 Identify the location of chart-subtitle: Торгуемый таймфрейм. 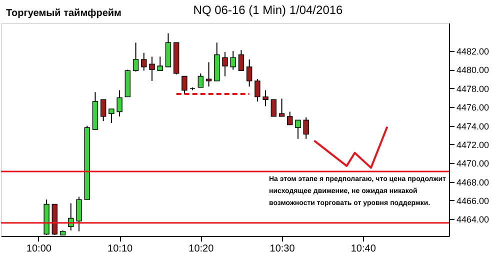
(64, 13).